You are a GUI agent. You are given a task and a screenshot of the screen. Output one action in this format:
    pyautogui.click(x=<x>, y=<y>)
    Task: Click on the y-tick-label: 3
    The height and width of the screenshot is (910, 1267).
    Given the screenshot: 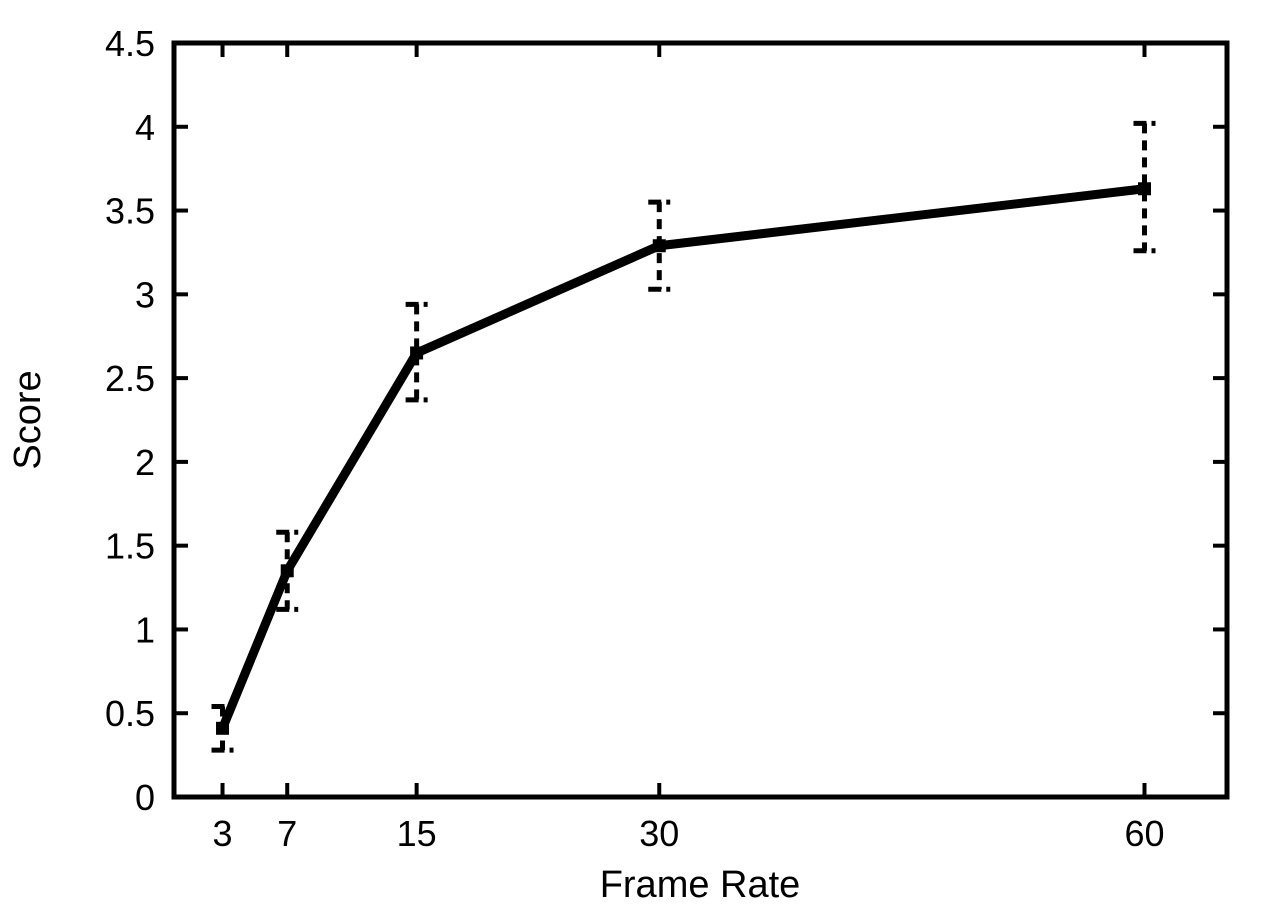 What is the action you would take?
    pyautogui.click(x=145, y=294)
    